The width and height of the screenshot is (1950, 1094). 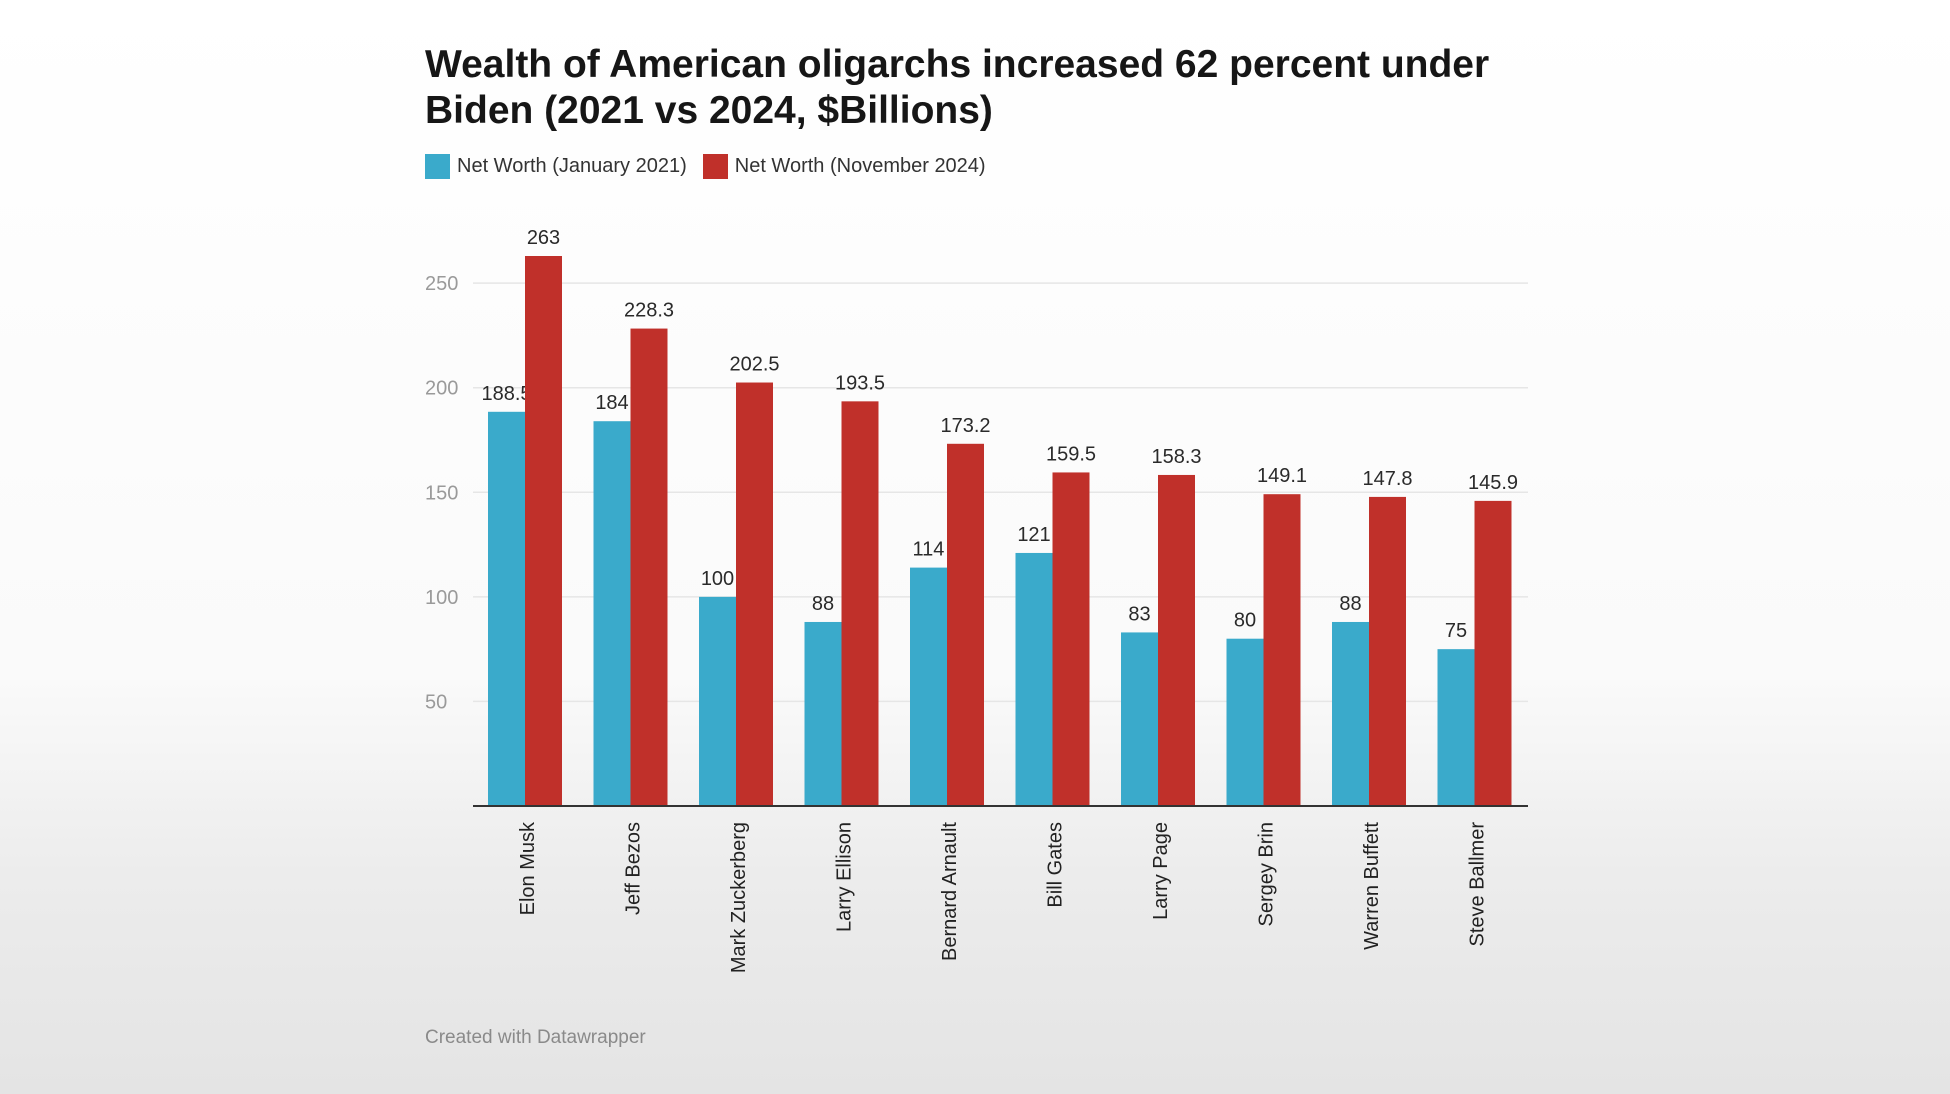 I want to click on legend-item-2021: Net Worth (January 2021), so click(x=556, y=166).